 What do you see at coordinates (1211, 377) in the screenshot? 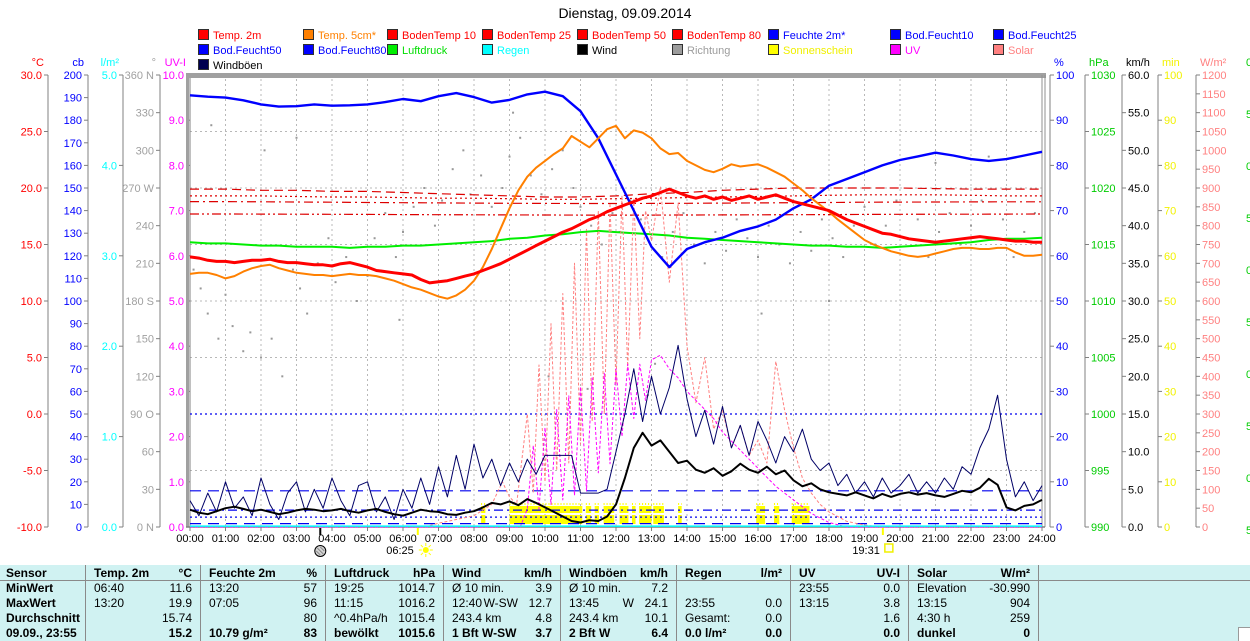
I see `axis-tick-label: 400` at bounding box center [1211, 377].